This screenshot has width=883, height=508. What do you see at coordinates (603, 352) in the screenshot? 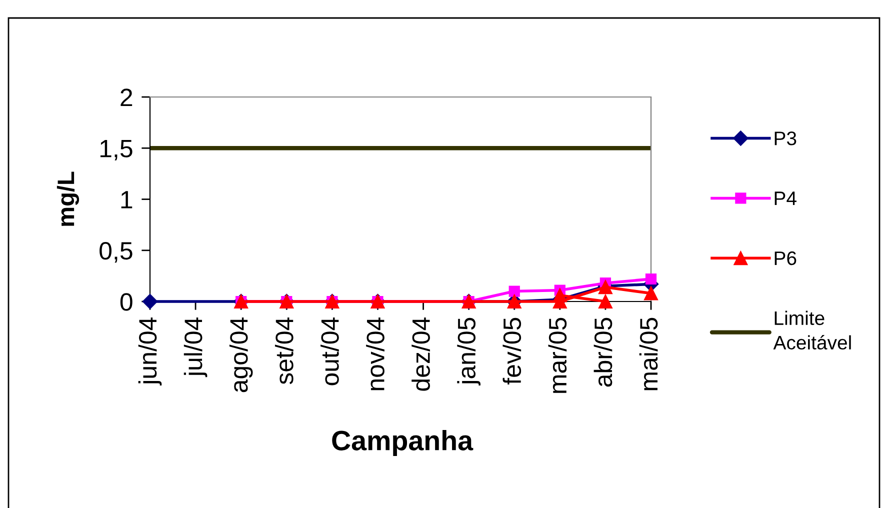
I see `x-tick-label: abr/05` at bounding box center [603, 352].